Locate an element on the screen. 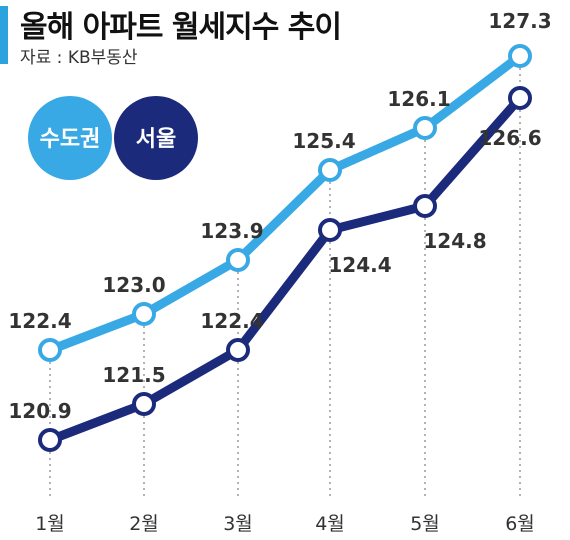 The width and height of the screenshot is (570, 540). data-label-metro-2: 123.0 is located at coordinates (133, 285).